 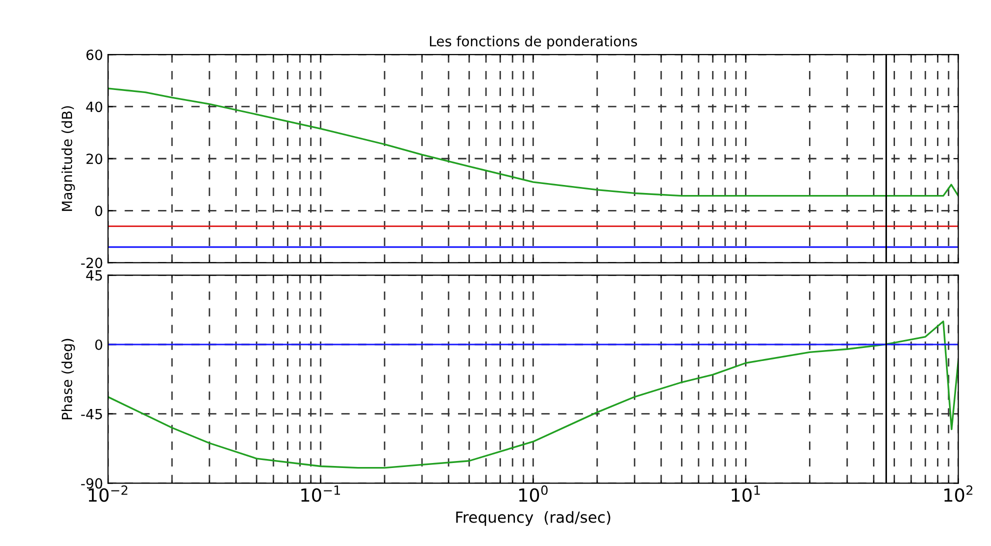 What do you see at coordinates (746, 494) in the screenshot?
I see `x-tick-label: 10$^{1}$` at bounding box center [746, 494].